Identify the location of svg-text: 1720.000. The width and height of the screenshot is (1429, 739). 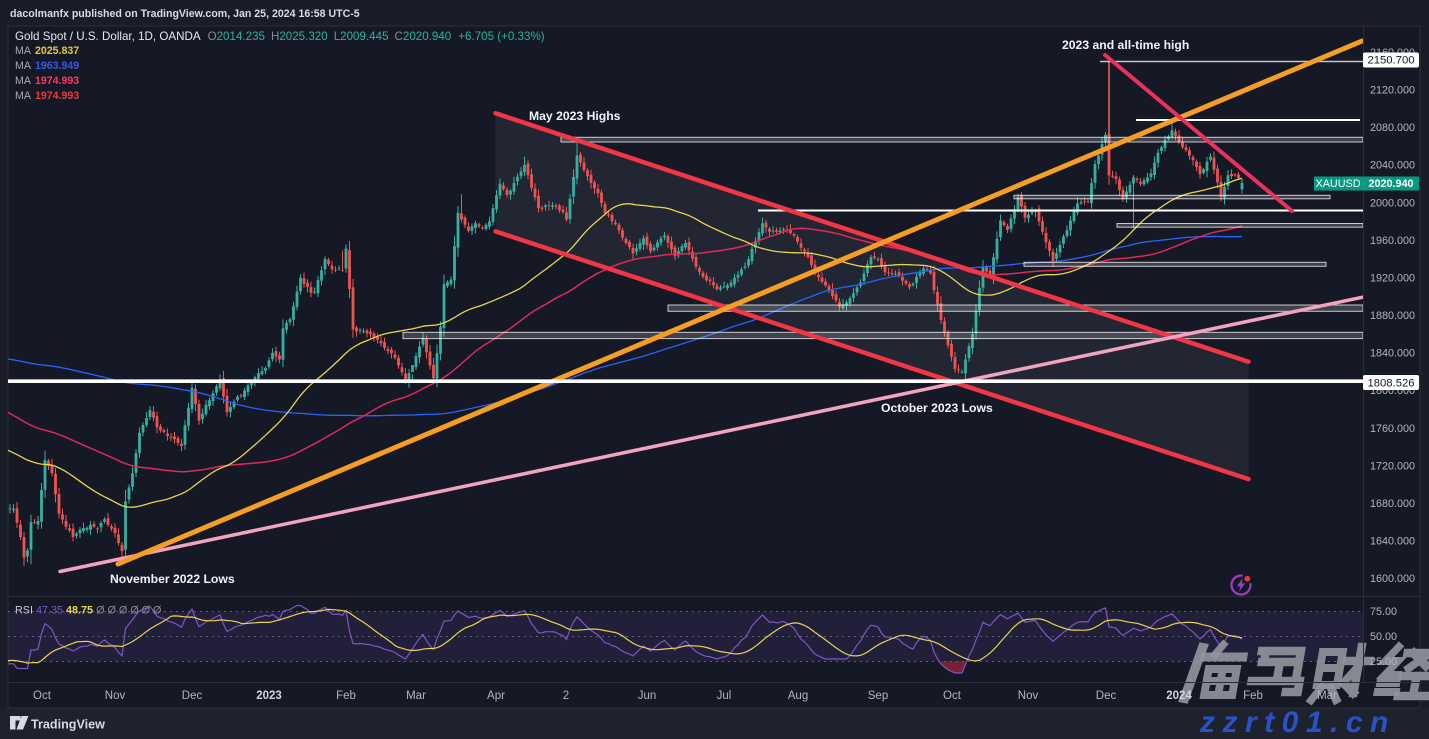
(1392, 466).